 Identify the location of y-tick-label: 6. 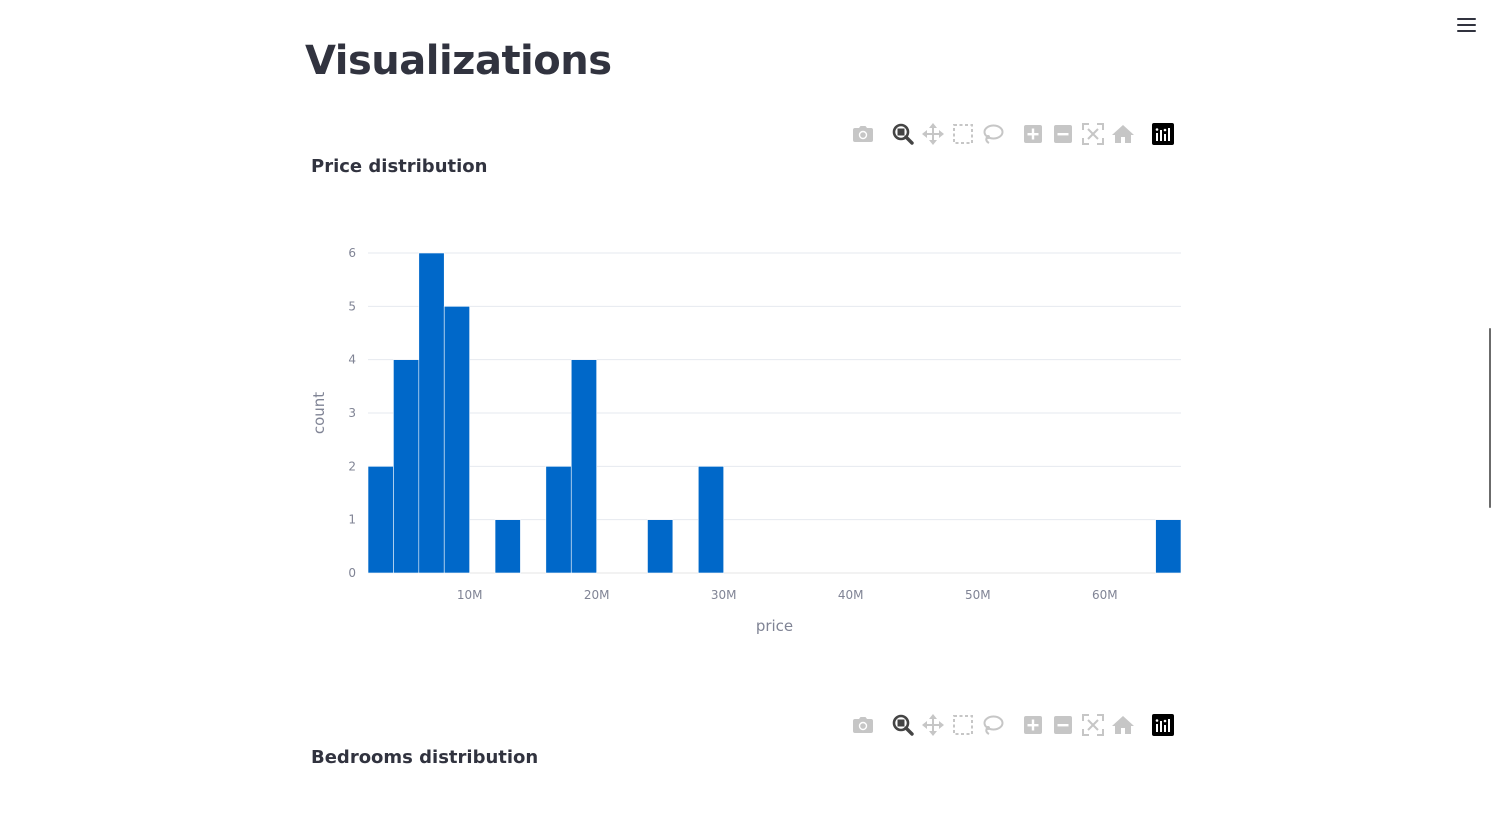
(352, 253).